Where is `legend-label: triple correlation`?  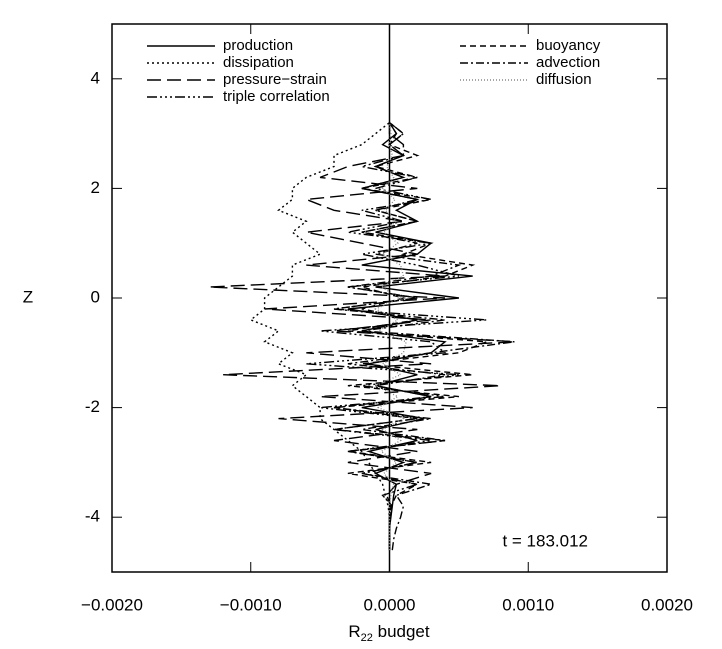 legend-label: triple correlation is located at coordinates (276, 96).